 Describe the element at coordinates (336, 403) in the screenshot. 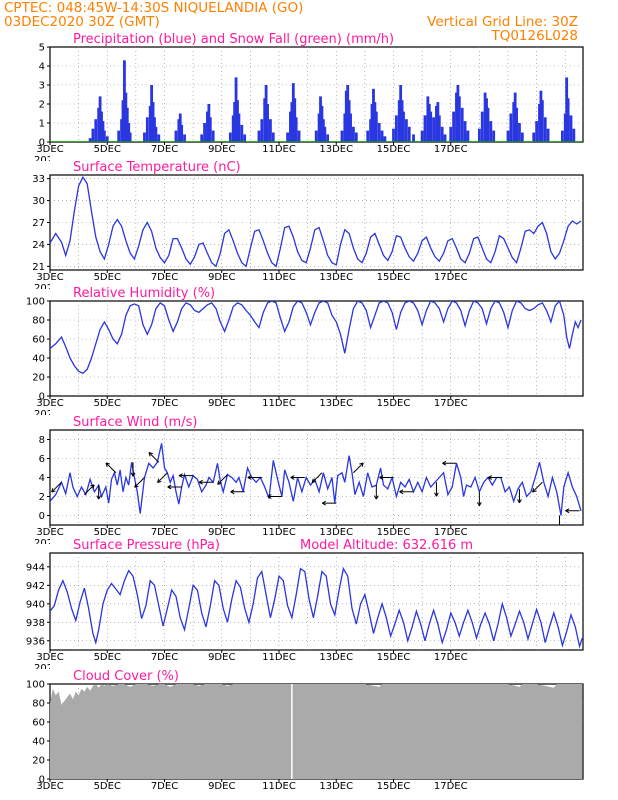

I see `x-tick-label: 13DEC` at that location.